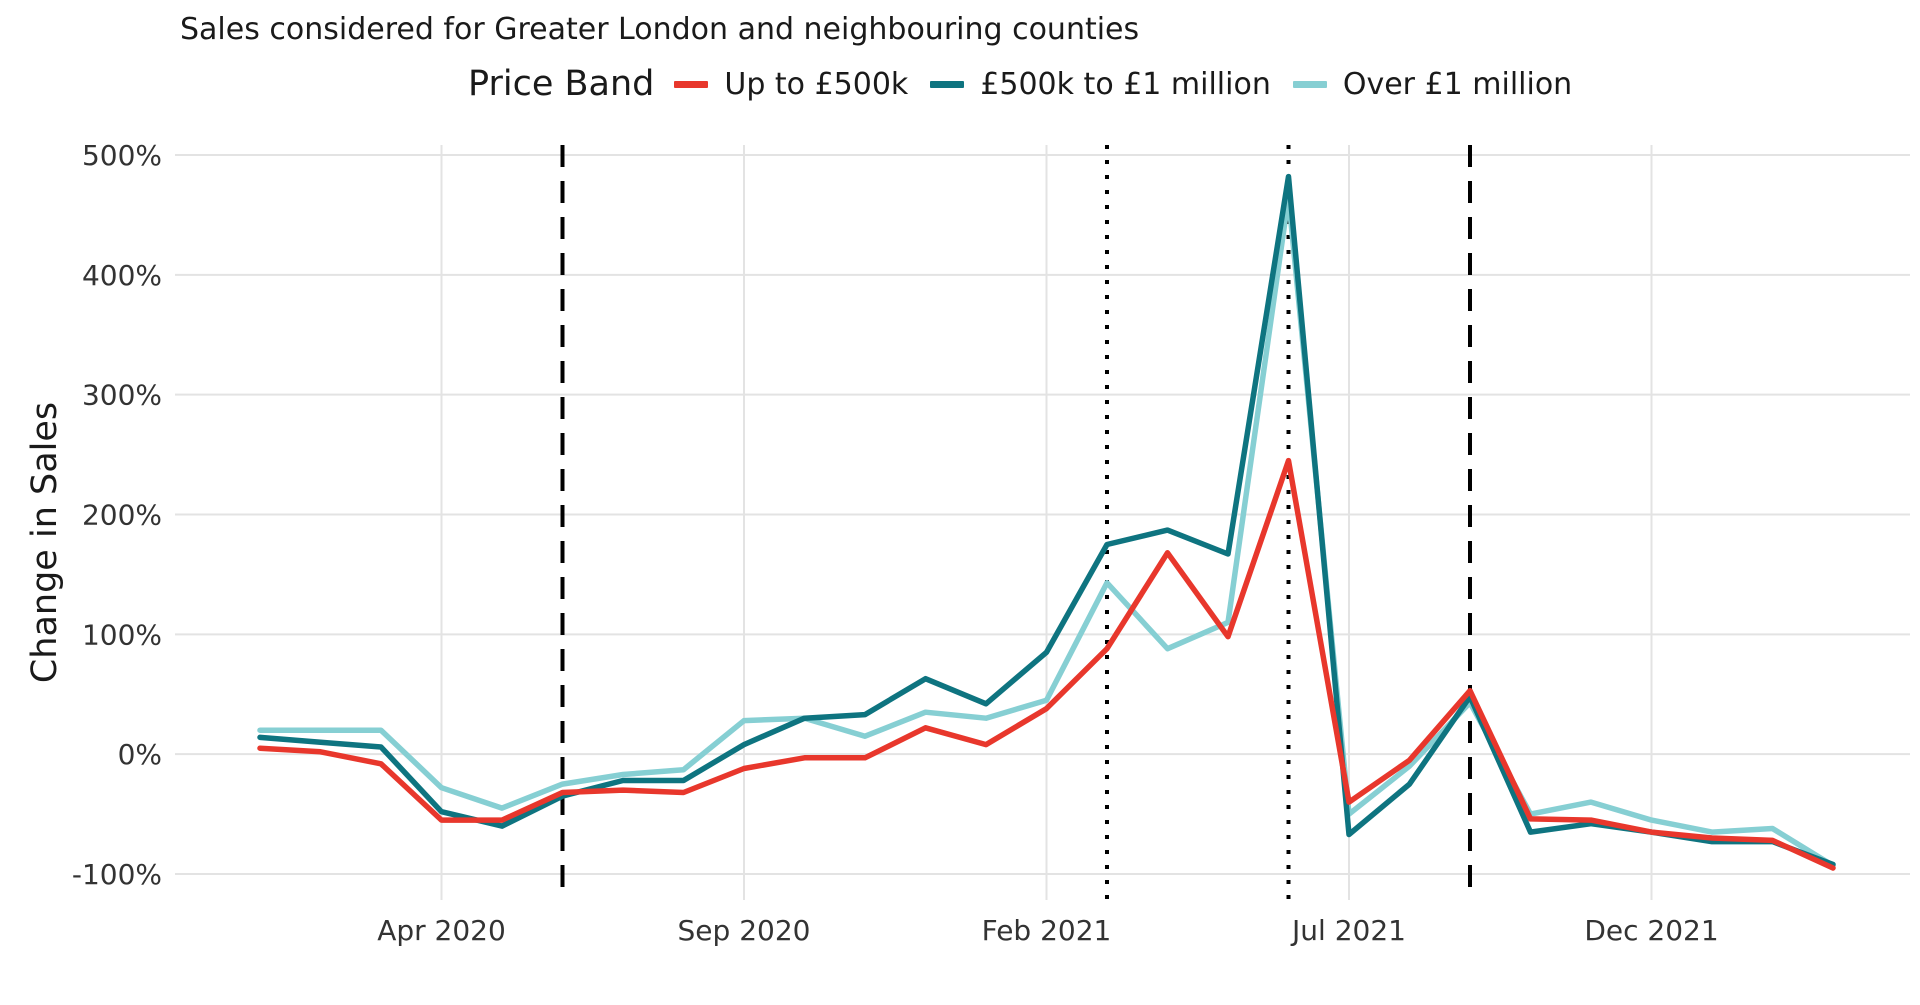  I want to click on y-tick-label: -100%, so click(117, 874).